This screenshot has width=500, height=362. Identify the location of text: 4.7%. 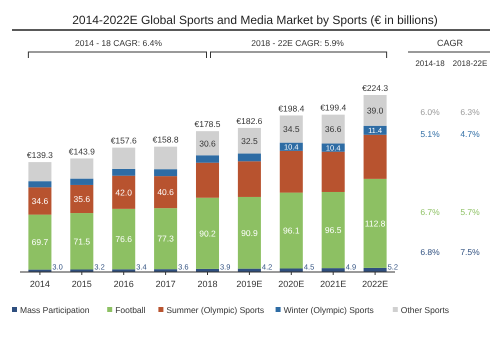
(470, 134).